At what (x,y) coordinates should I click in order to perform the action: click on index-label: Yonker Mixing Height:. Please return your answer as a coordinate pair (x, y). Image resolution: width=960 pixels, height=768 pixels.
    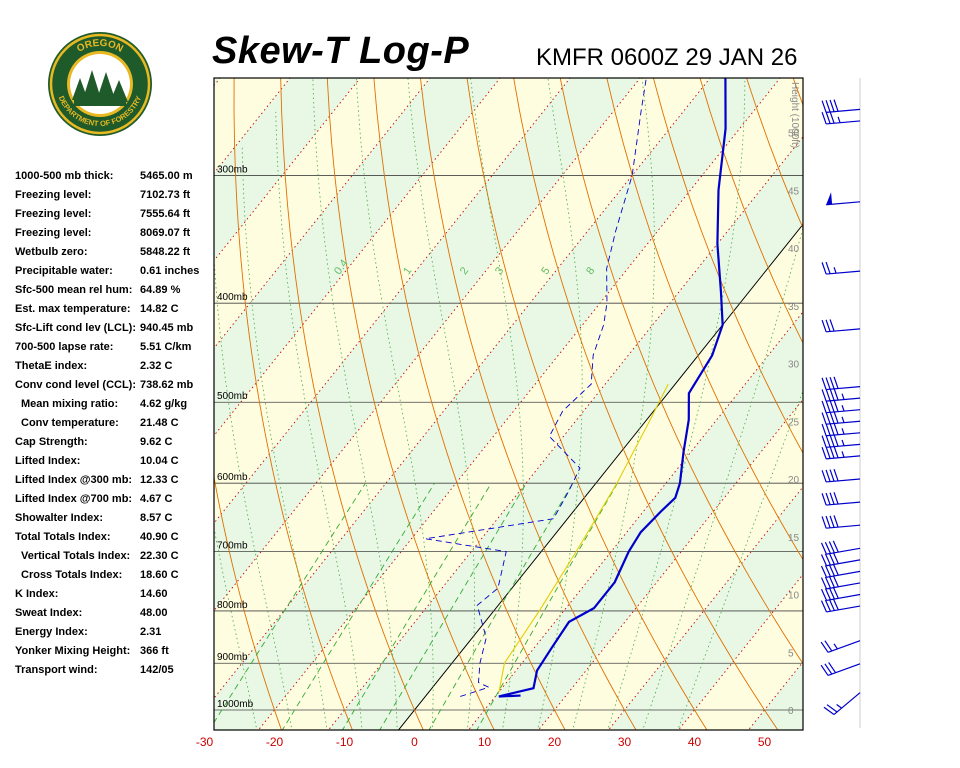
    Looking at the image, I should click on (73, 651).